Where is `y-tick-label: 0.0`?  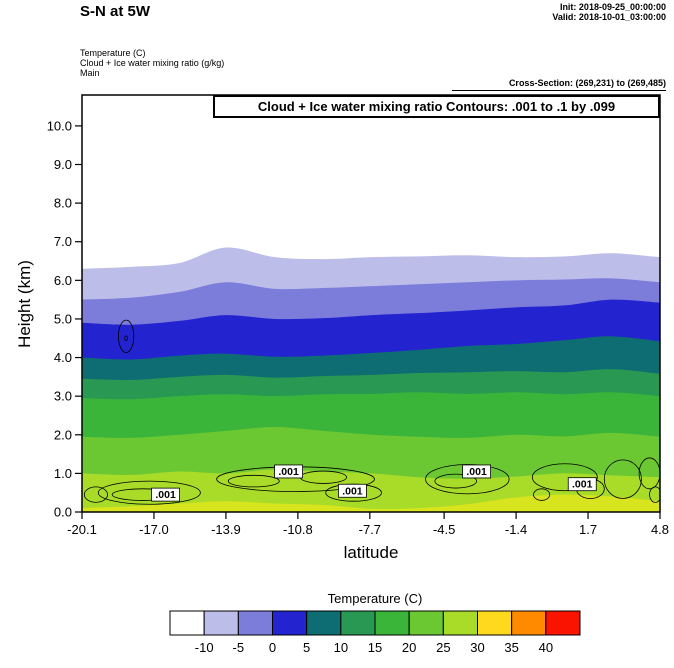
y-tick-label: 0.0 is located at coordinates (63, 512).